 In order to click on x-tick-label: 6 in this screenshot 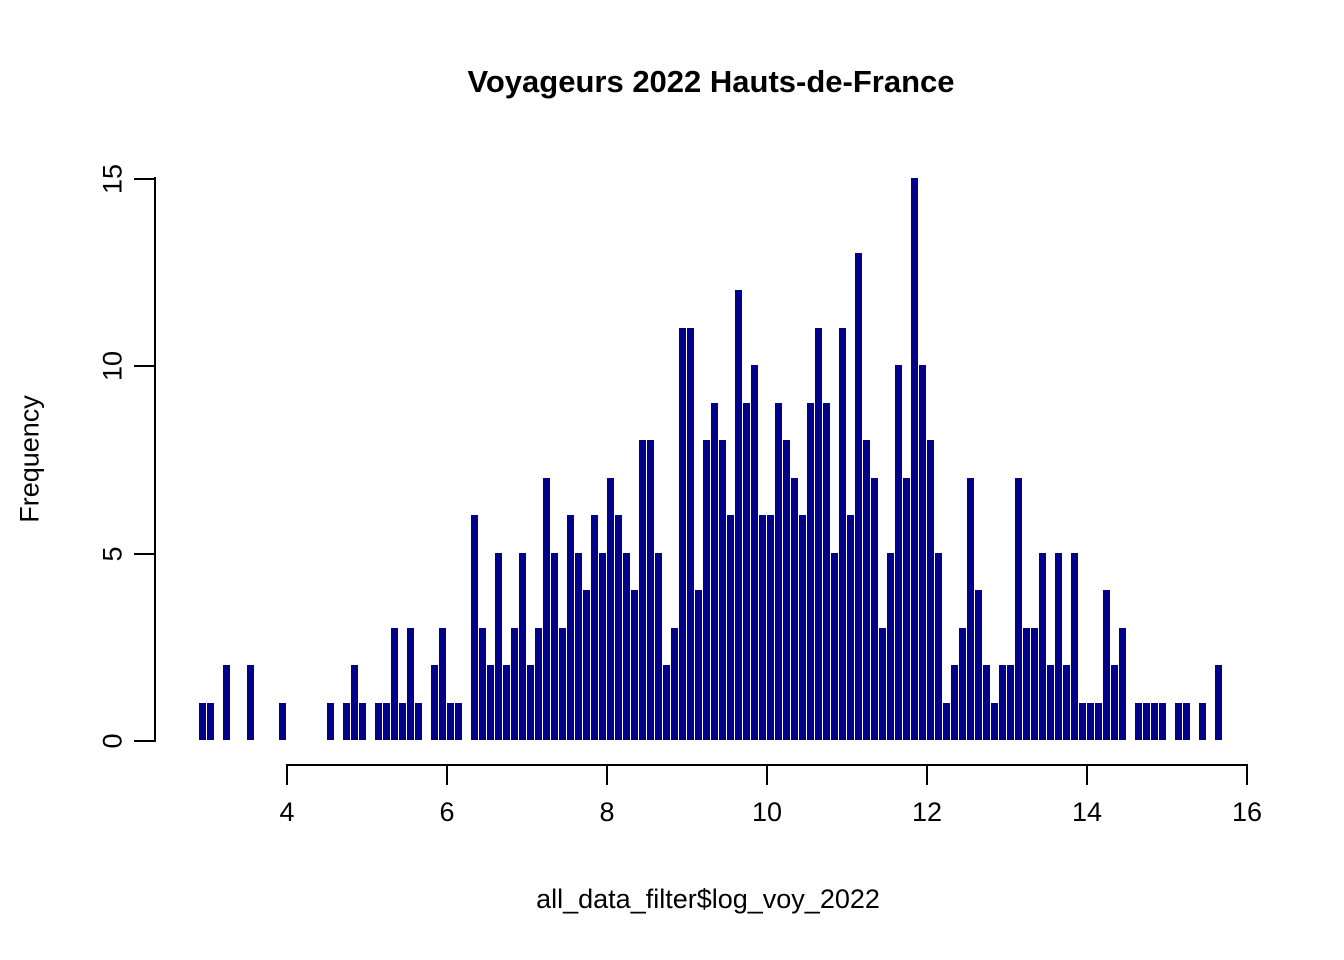, I will do `click(447, 812)`.